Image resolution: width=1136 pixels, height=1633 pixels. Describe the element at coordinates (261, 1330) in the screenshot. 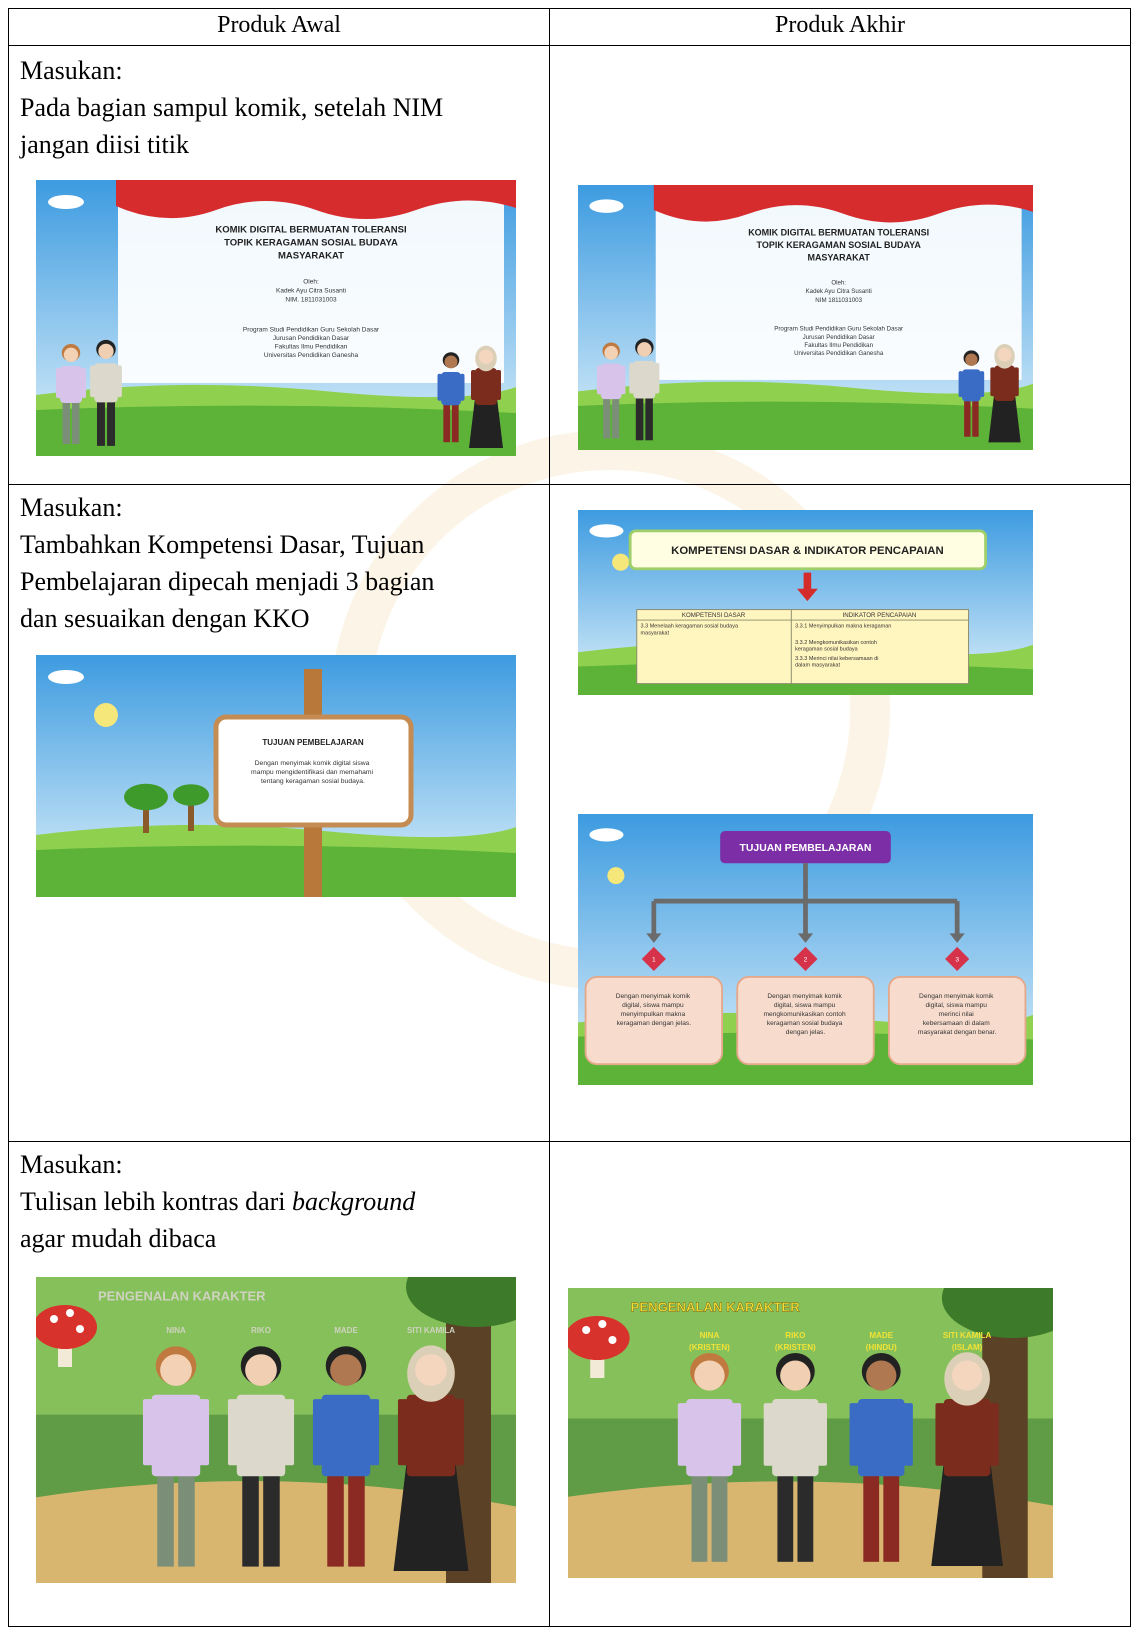

I see `character-name: RIKO` at that location.